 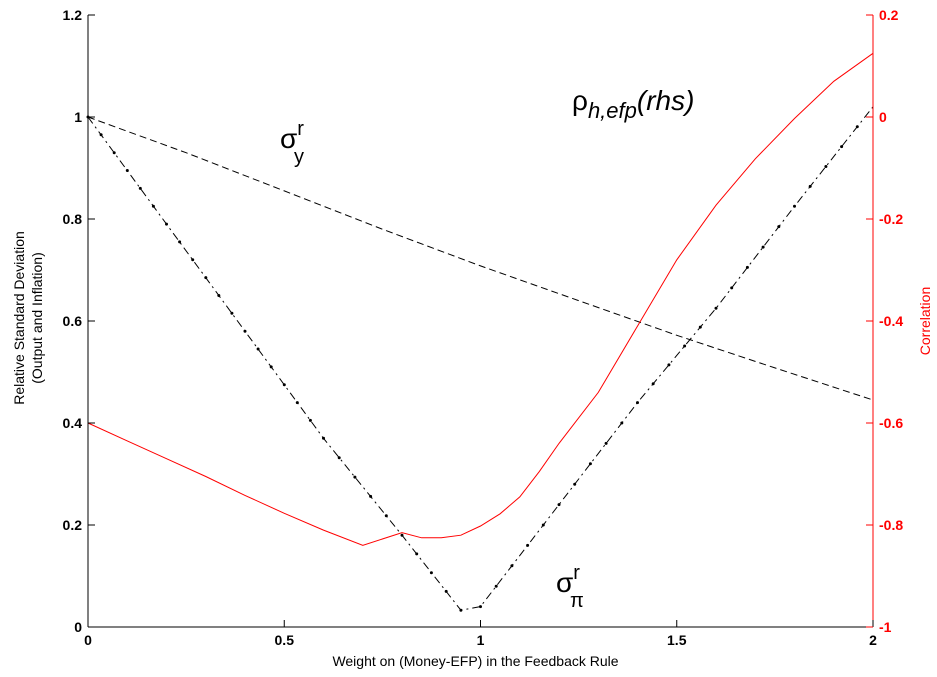 What do you see at coordinates (88, 640) in the screenshot?
I see `x-tick-label: 0` at bounding box center [88, 640].